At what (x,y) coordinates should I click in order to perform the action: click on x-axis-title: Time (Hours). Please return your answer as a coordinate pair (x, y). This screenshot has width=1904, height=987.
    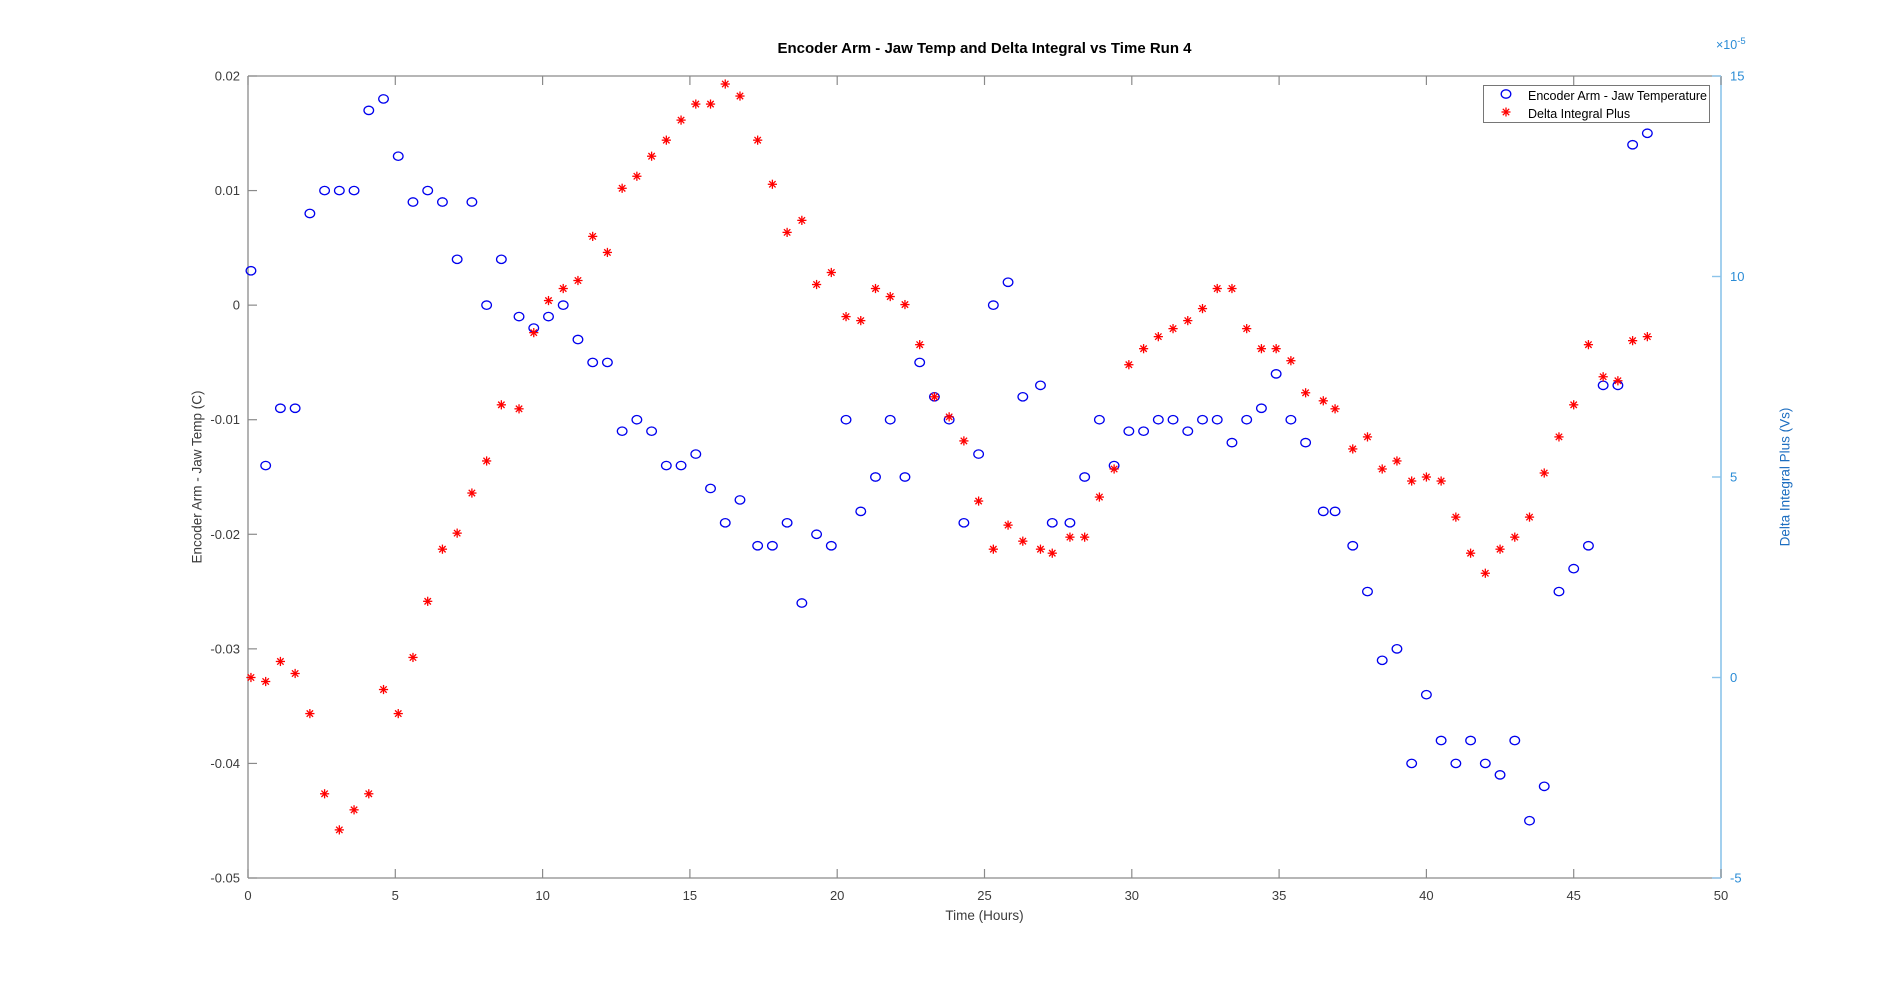
    Looking at the image, I should click on (984, 915).